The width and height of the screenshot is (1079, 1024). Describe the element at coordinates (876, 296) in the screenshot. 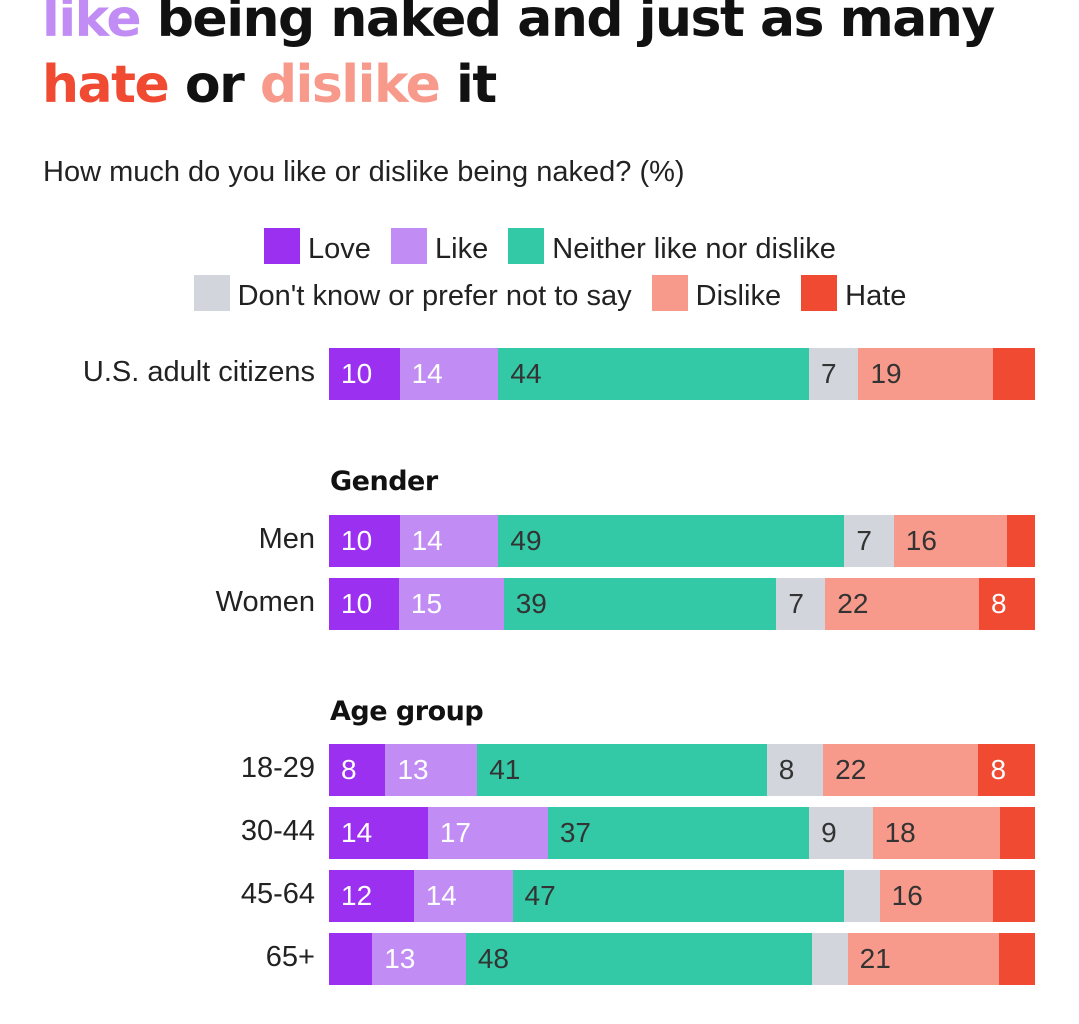

I see `legend-label-hate: Hate` at that location.